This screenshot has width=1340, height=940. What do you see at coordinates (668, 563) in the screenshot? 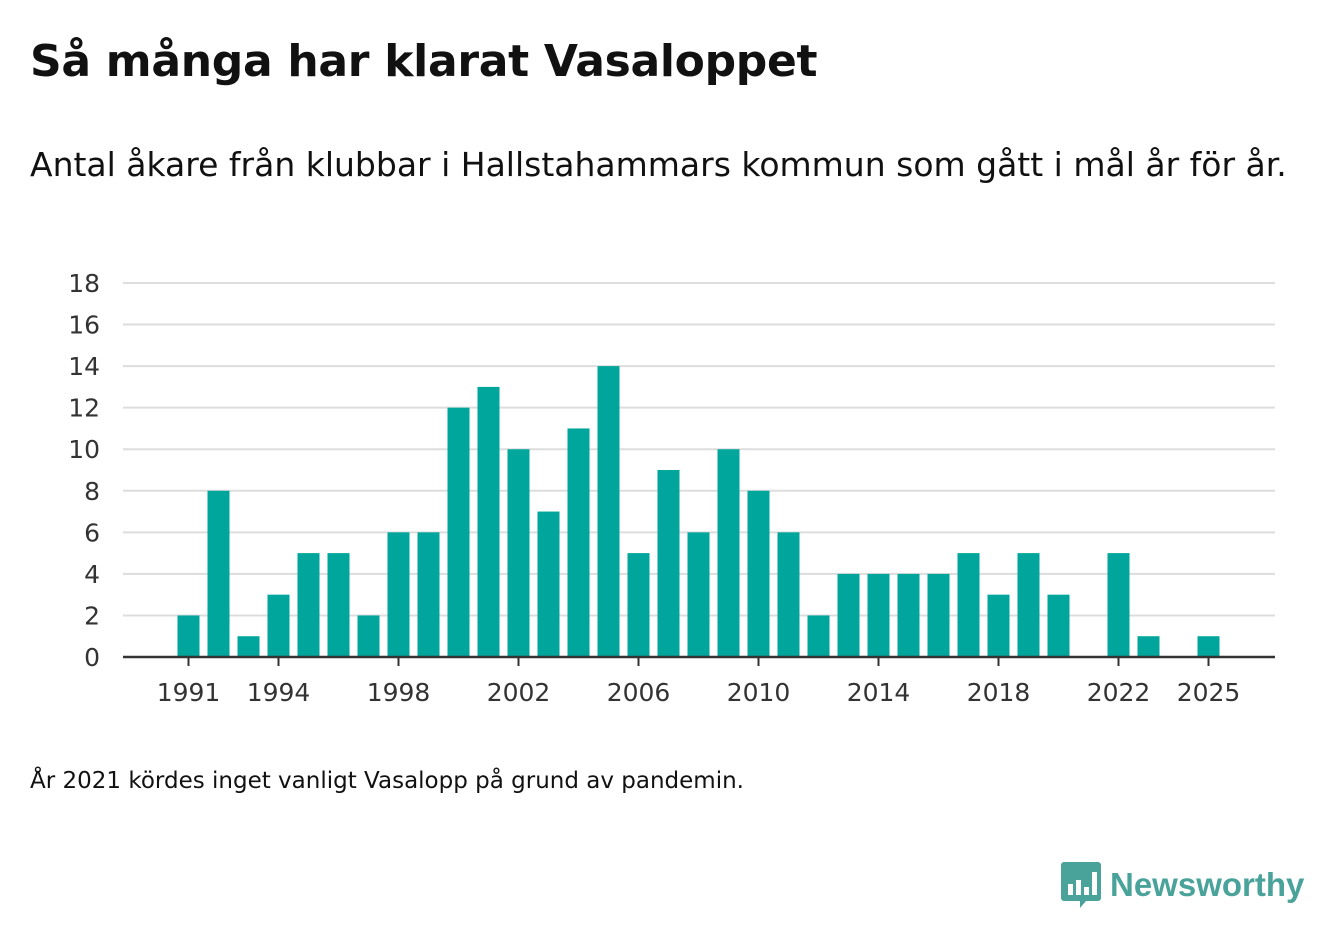
I see `bar-2007` at bounding box center [668, 563].